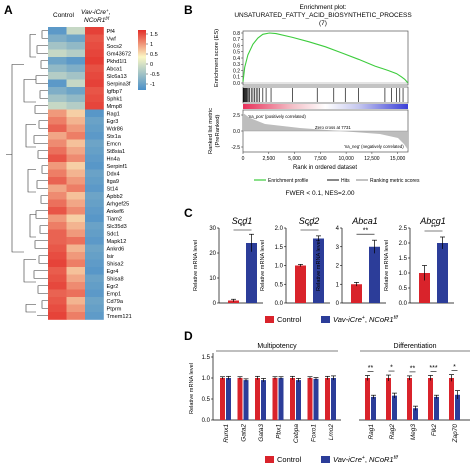 This screenshot has height=470, width=474. What do you see at coordinates (117, 167) in the screenshot?
I see `heatmap-gene-label: Serpinf1` at bounding box center [117, 167].